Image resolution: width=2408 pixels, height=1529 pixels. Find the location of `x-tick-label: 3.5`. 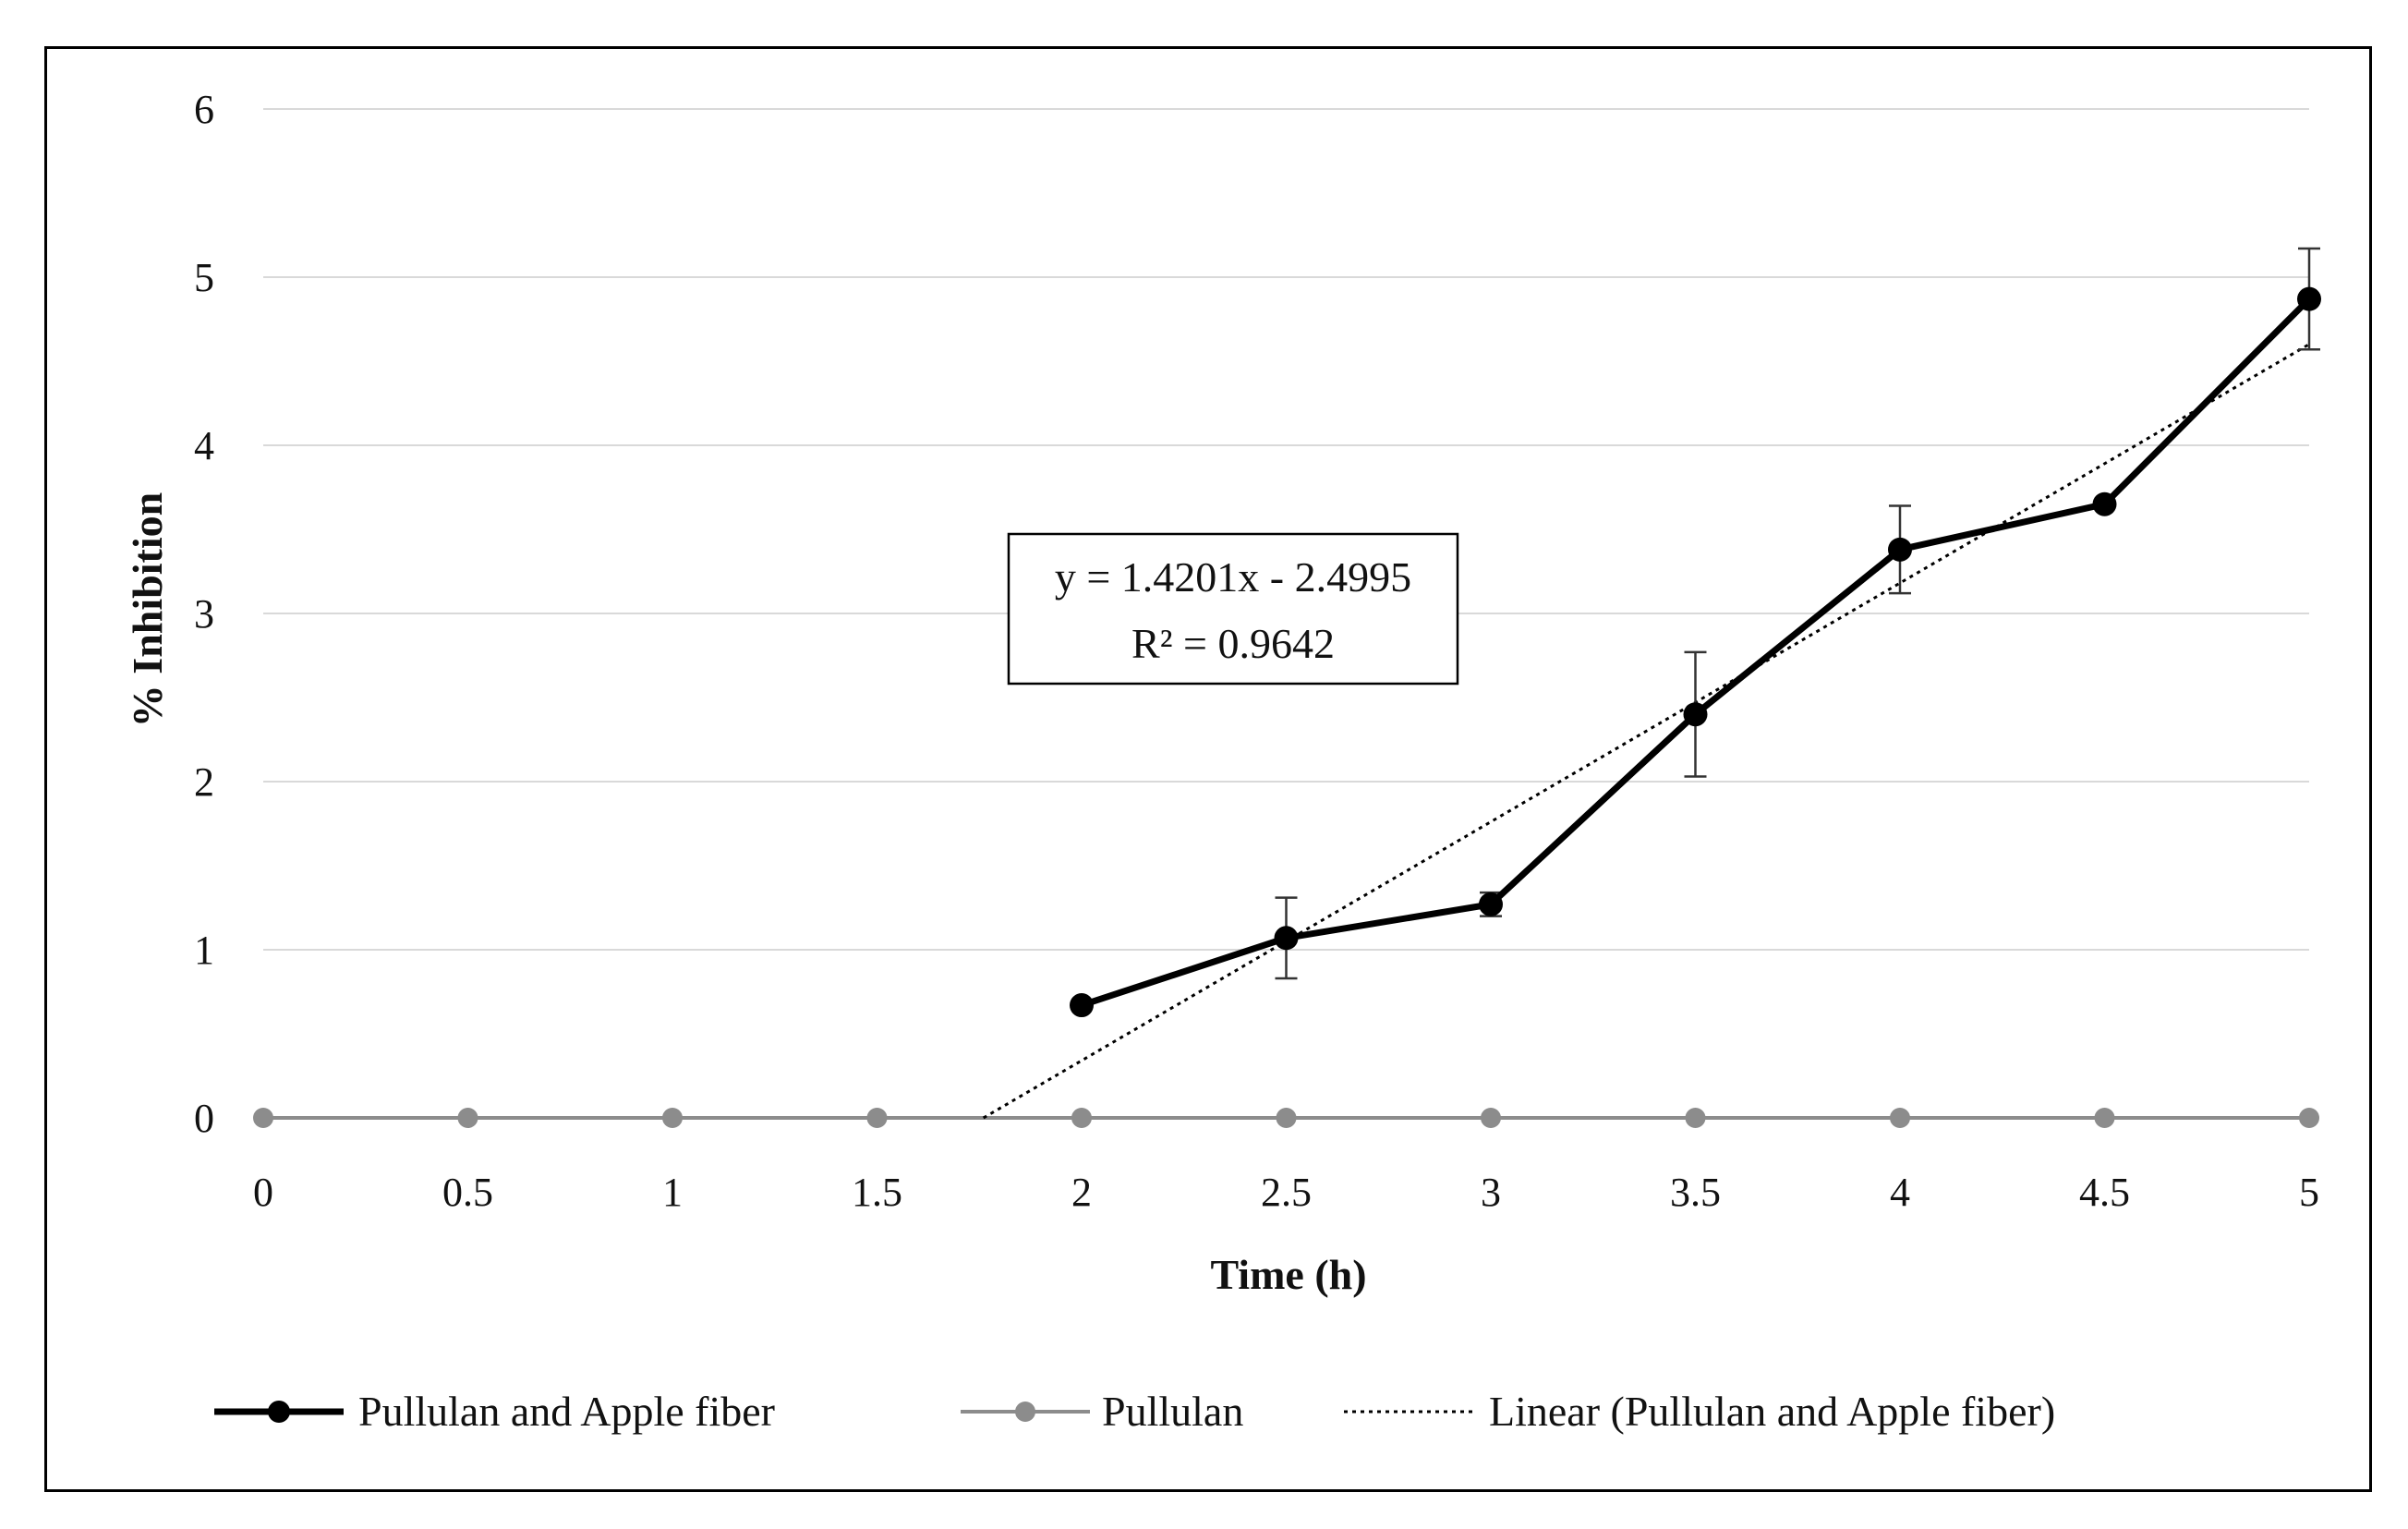

x-tick-label: 3.5 is located at coordinates (1696, 1192).